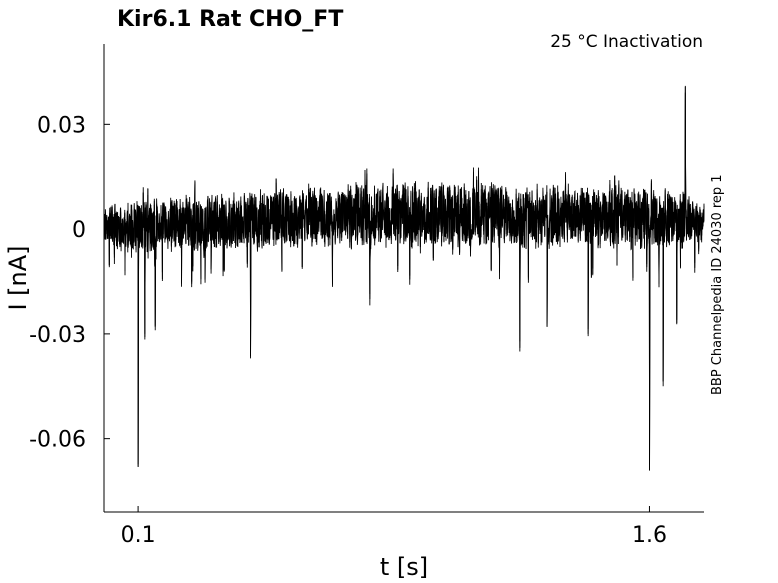 Image resolution: width=778 pixels, height=583 pixels. I want to click on x-axis-label: t [s], so click(404, 567).